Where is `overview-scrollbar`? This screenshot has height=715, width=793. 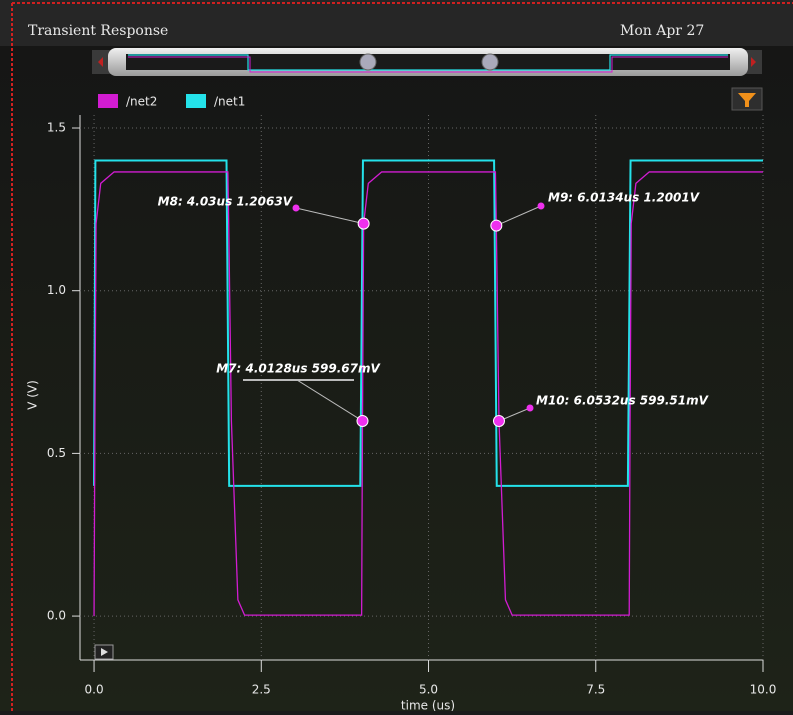
overview-scrollbar is located at coordinates (427, 62).